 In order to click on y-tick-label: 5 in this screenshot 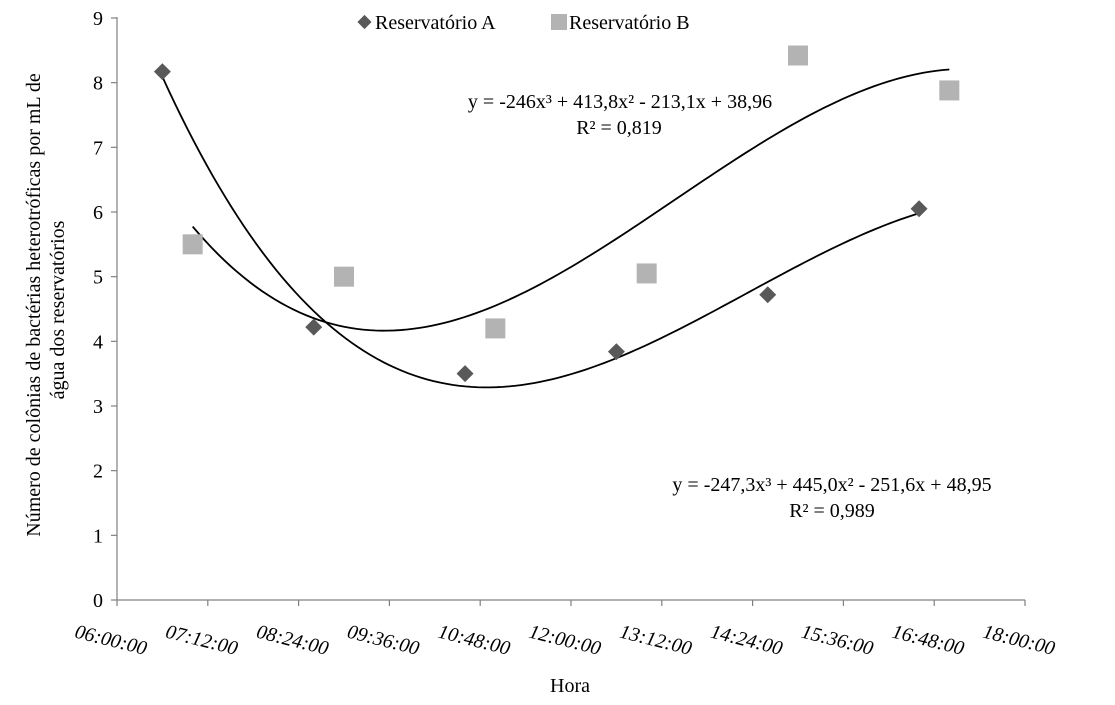, I will do `click(98, 278)`.